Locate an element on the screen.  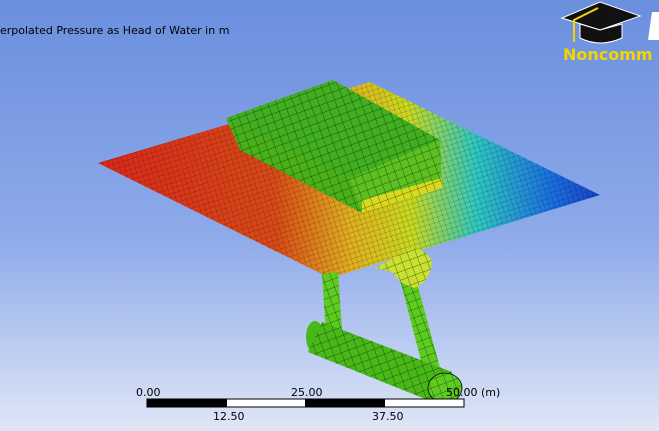
watermark-text: Noncomm is located at coordinates (608, 54).